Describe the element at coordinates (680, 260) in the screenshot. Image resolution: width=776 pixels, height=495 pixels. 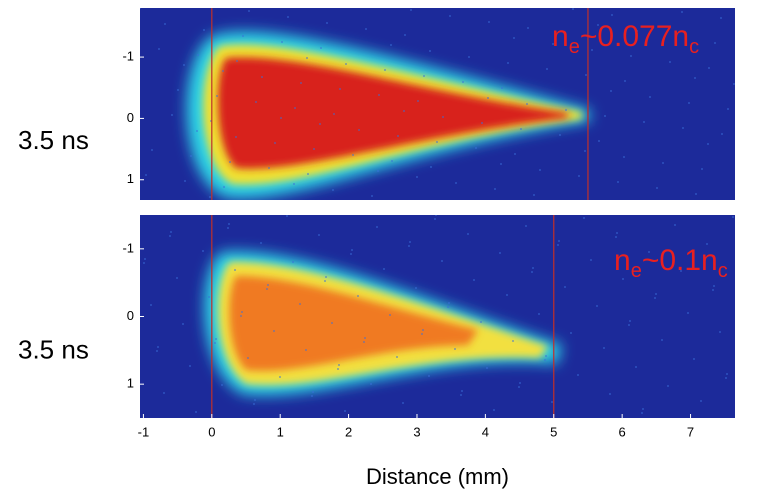
I see `annotation-text: ~0.1n` at that location.